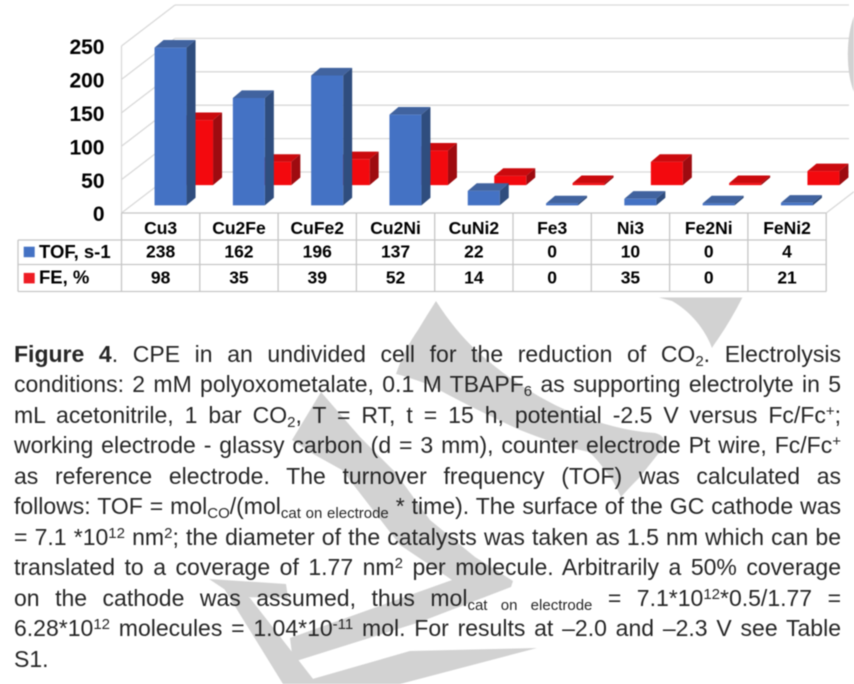 This screenshot has width=854, height=684. I want to click on svg-text: Cu2Ni, so click(395, 228).